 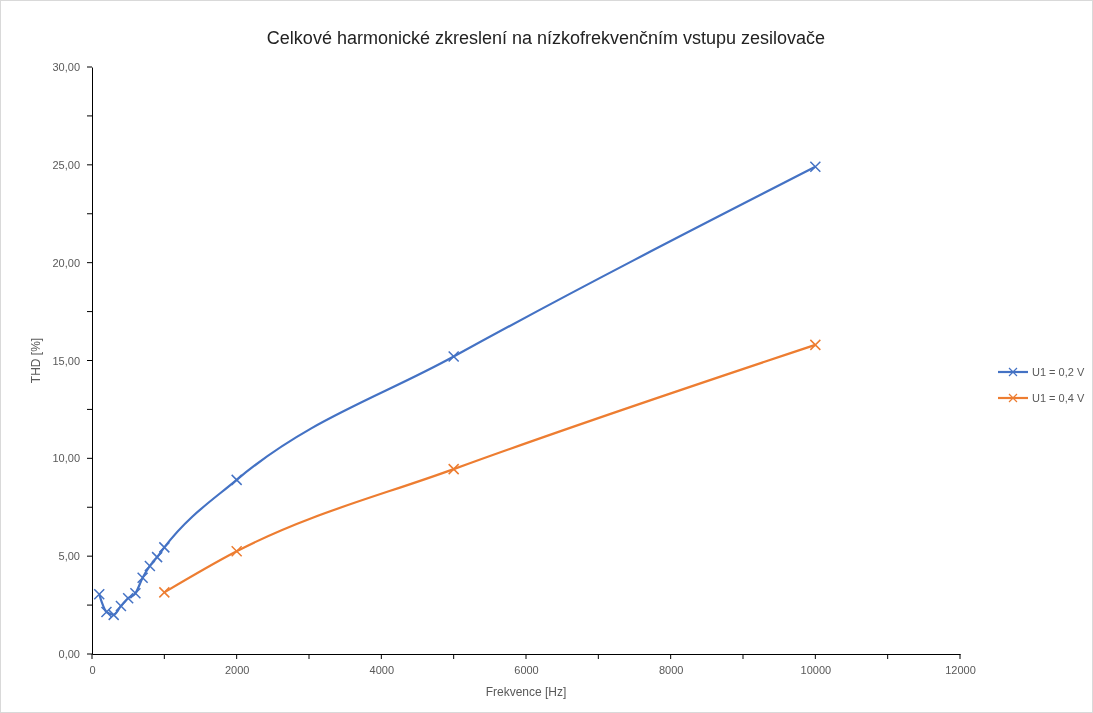 What do you see at coordinates (546, 38) in the screenshot?
I see `chart-title: Celkové harmonické zkreslení na nízkofrekvenčním vstupu zesilovače` at bounding box center [546, 38].